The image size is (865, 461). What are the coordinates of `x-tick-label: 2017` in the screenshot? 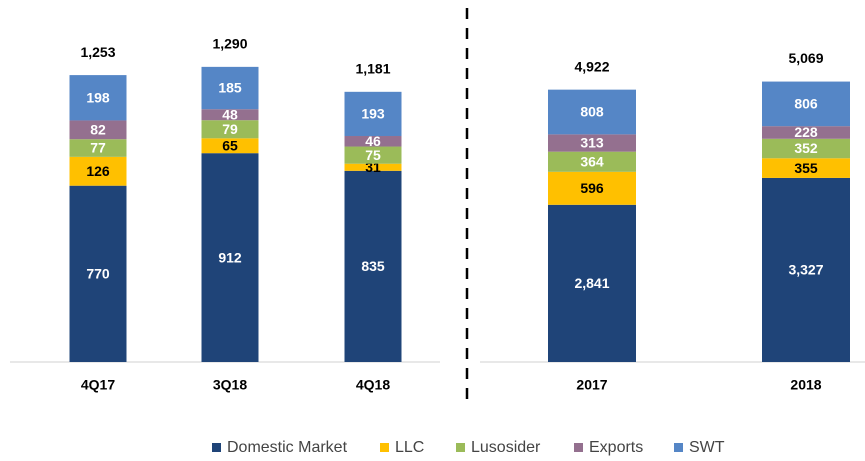 It's located at (591, 385).